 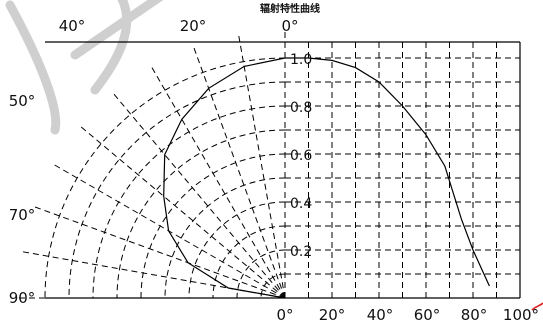 I want to click on chart-title: 辐射特性曲线, so click(x=290, y=8).